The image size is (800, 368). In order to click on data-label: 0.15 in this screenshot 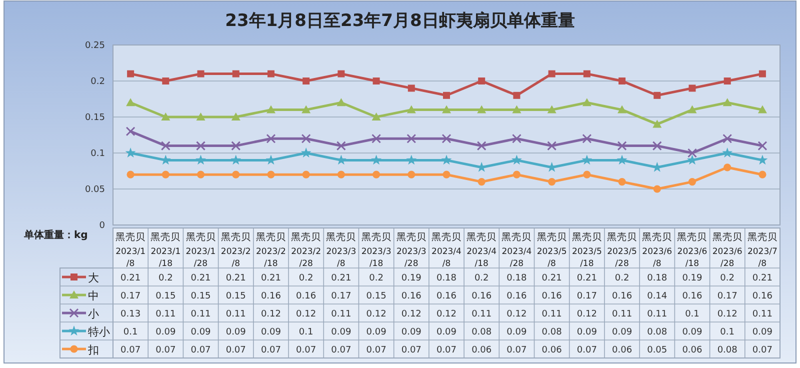, I will do `click(200, 297)`.